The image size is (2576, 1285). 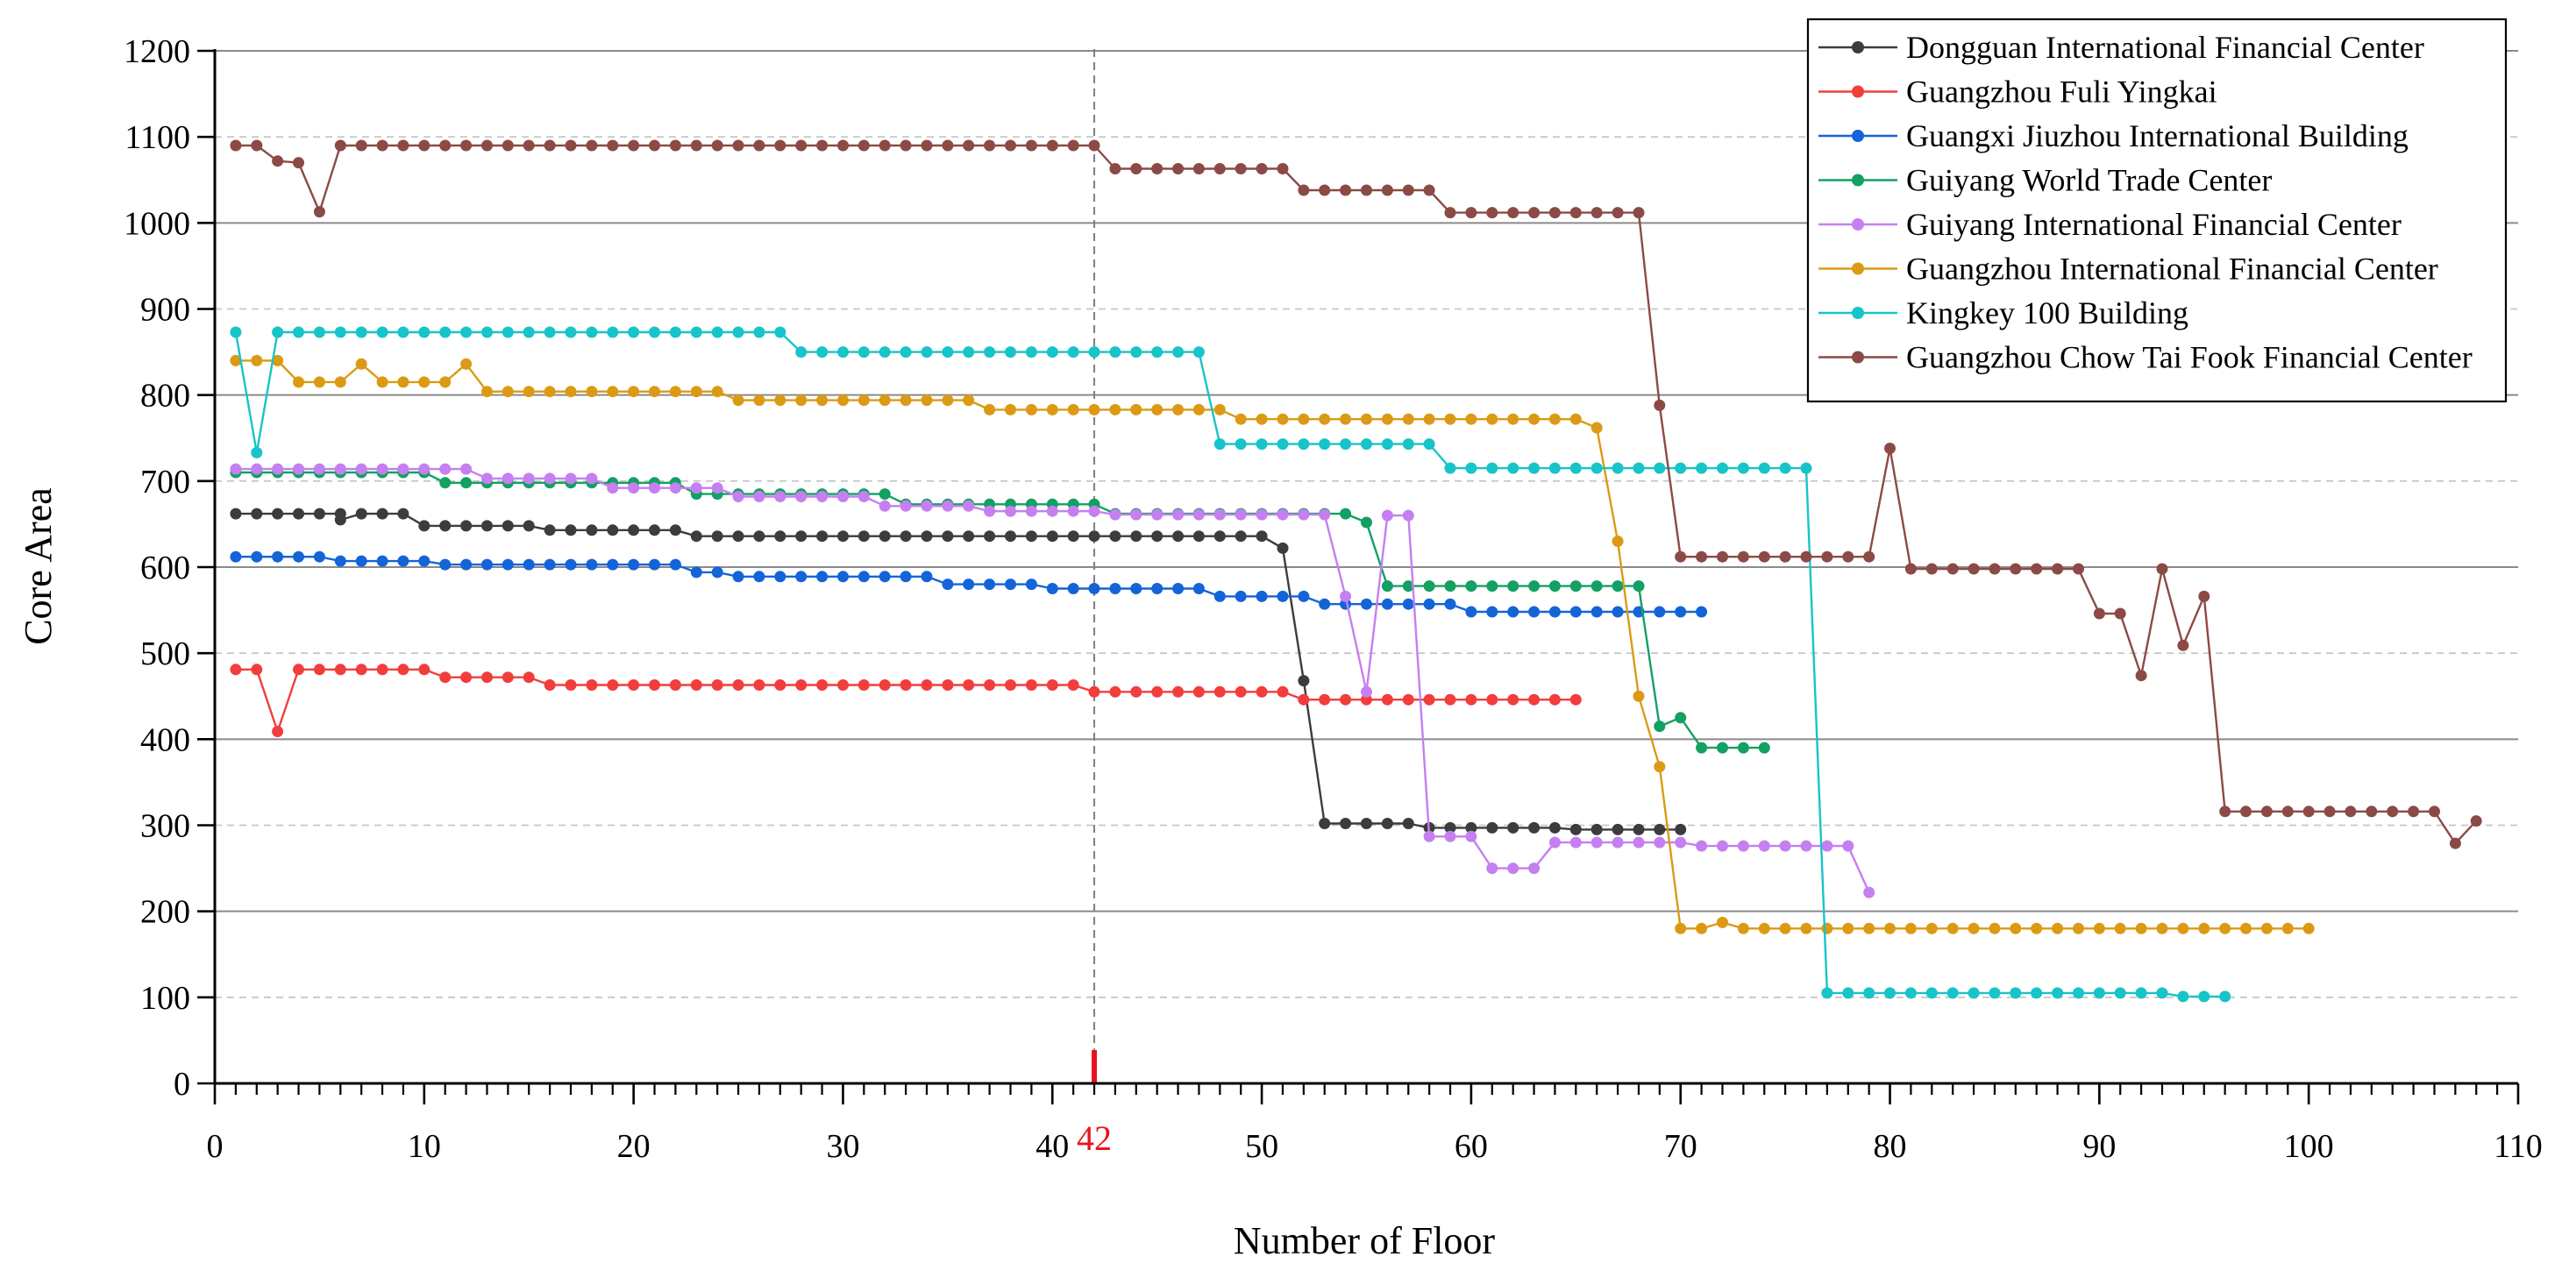 I want to click on y-tick-label: 0, so click(x=182, y=1084).